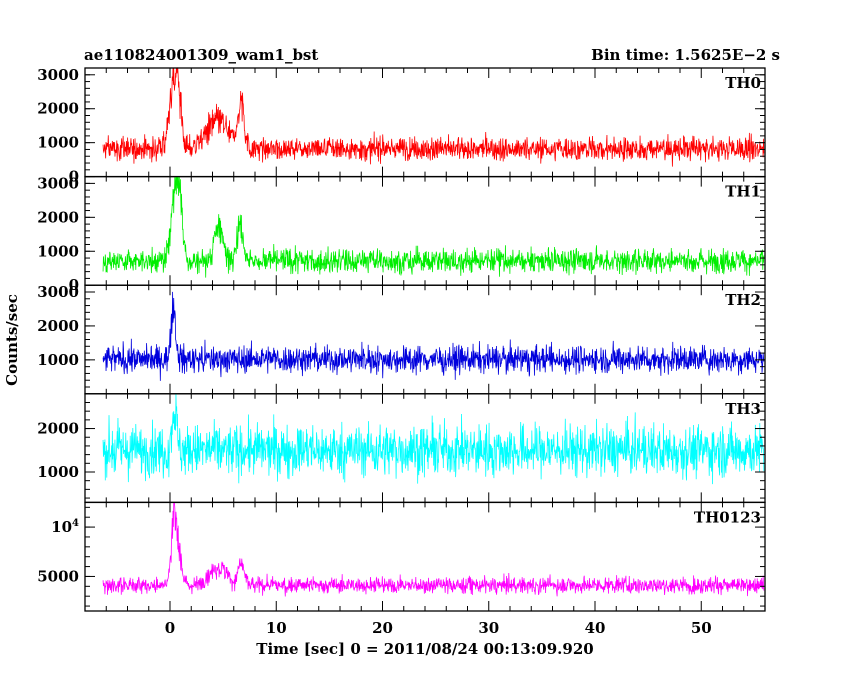 The width and height of the screenshot is (850, 680). What do you see at coordinates (685, 55) in the screenshot?
I see `chart-title-right: Bin time: 1.5625E−2 s` at bounding box center [685, 55].